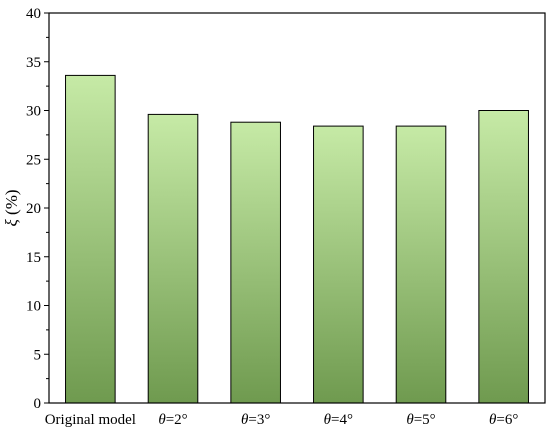 This screenshot has height=436, width=550. Describe the element at coordinates (255, 420) in the screenshot. I see `x-category-label: θ=3°` at that location.